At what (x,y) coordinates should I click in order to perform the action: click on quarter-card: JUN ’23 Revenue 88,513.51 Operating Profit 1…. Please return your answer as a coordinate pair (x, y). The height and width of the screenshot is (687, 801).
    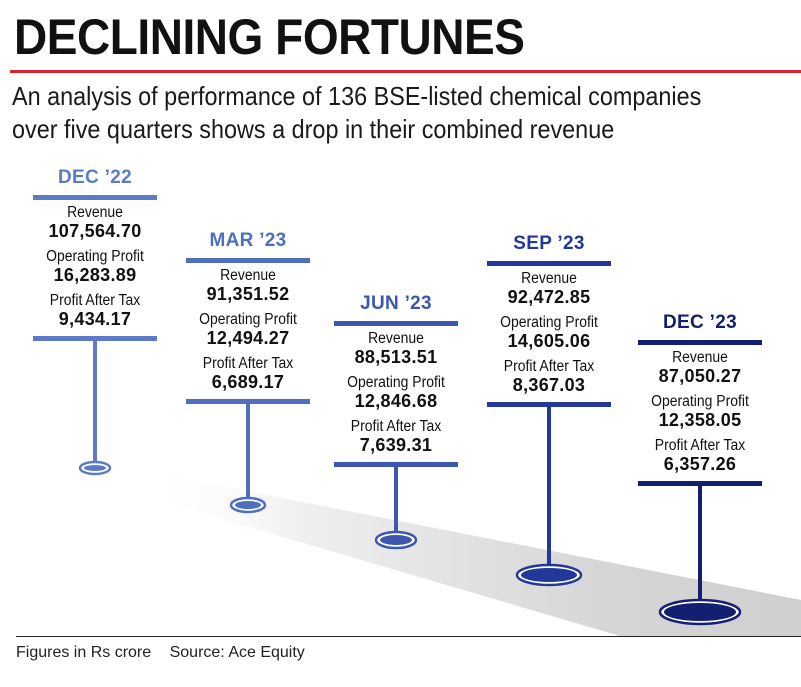
    Looking at the image, I should click on (396, 382).